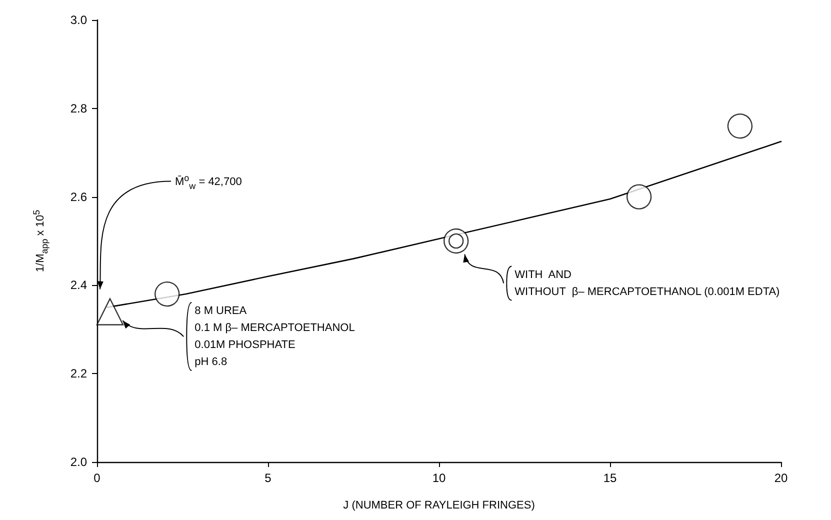  I want to click on y-tick-label: 3.0, so click(79, 20).